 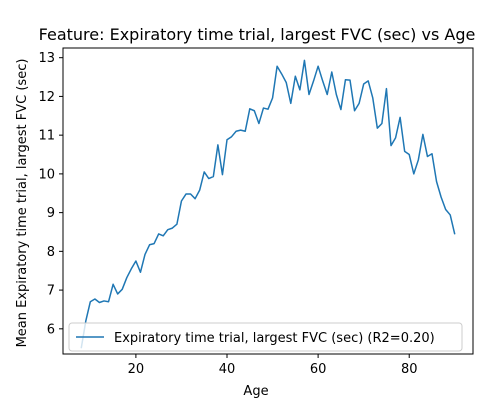 I want to click on legend-box, so click(x=265, y=337).